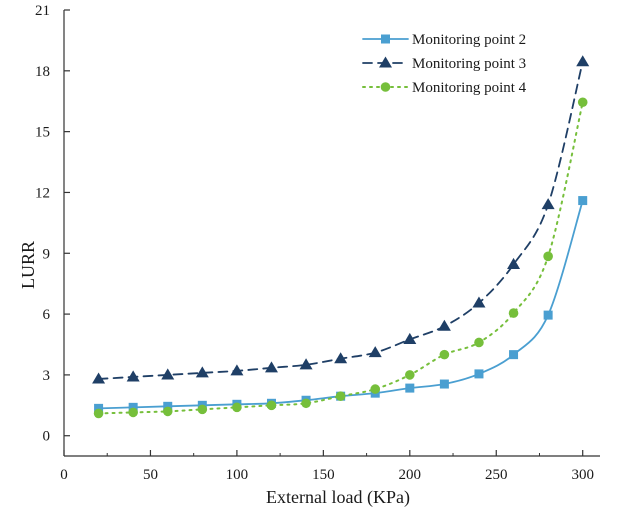 The width and height of the screenshot is (620, 519). Describe the element at coordinates (338, 497) in the screenshot. I see `x-axis-title: External load (KPa)` at that location.